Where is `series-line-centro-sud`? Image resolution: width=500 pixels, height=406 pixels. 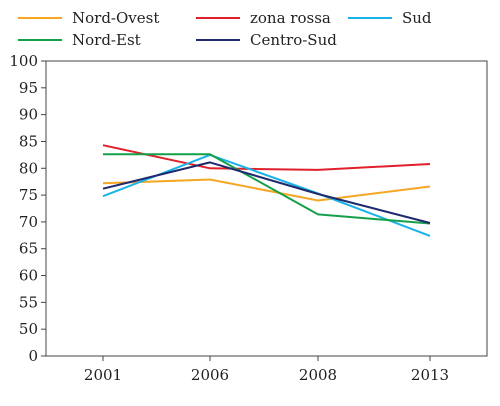 series-line-centro-sud is located at coordinates (266, 192).